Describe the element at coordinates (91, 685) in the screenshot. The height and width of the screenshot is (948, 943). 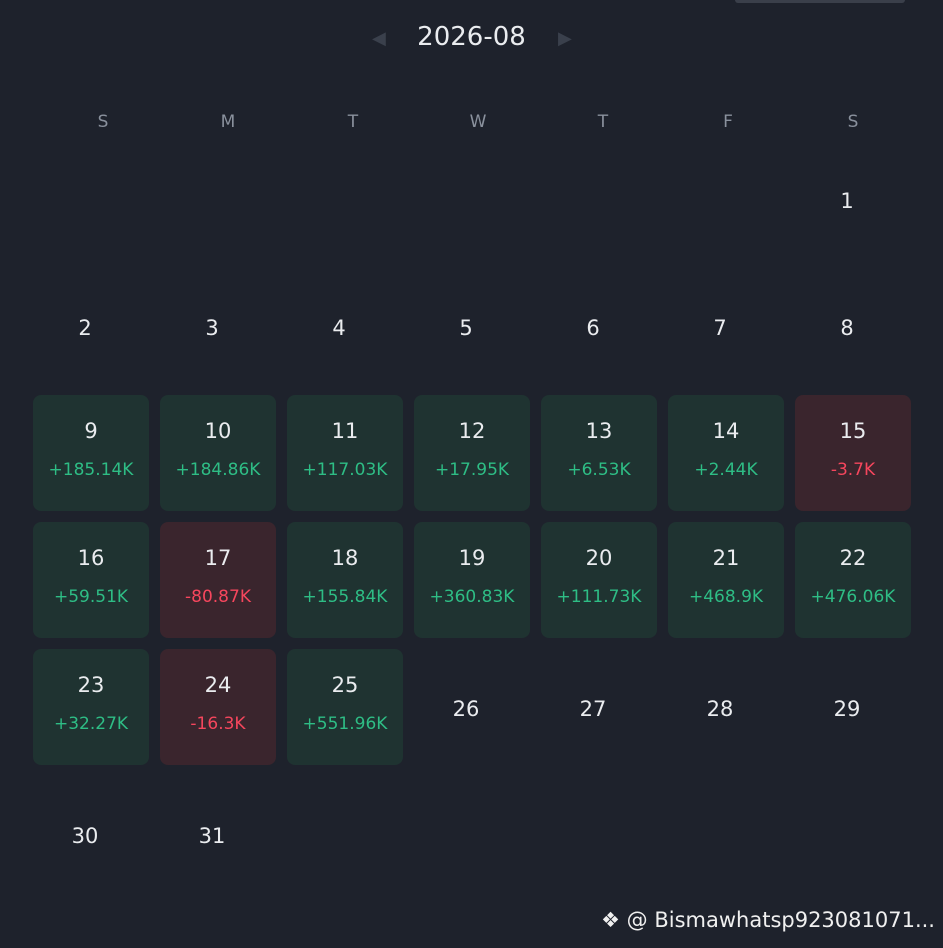
I see `day-number: 23` at that location.